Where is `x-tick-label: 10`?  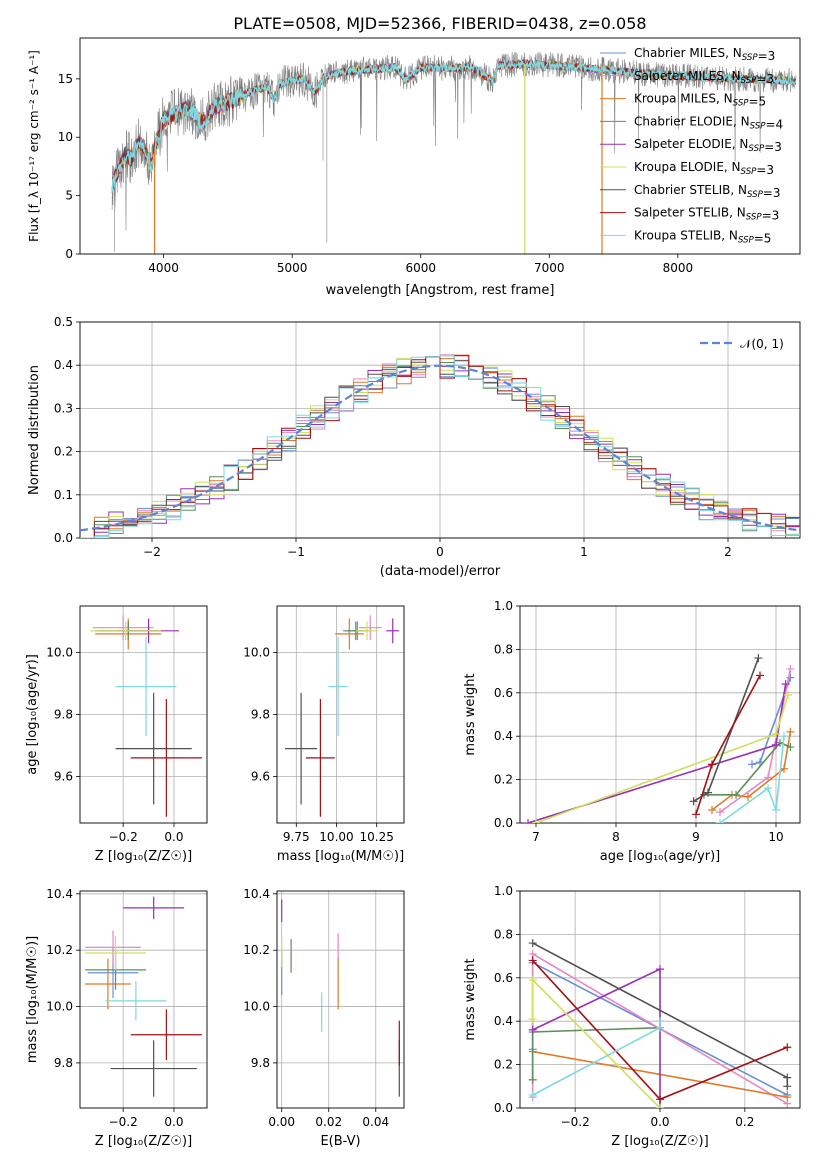 x-tick-label: 10 is located at coordinates (775, 837).